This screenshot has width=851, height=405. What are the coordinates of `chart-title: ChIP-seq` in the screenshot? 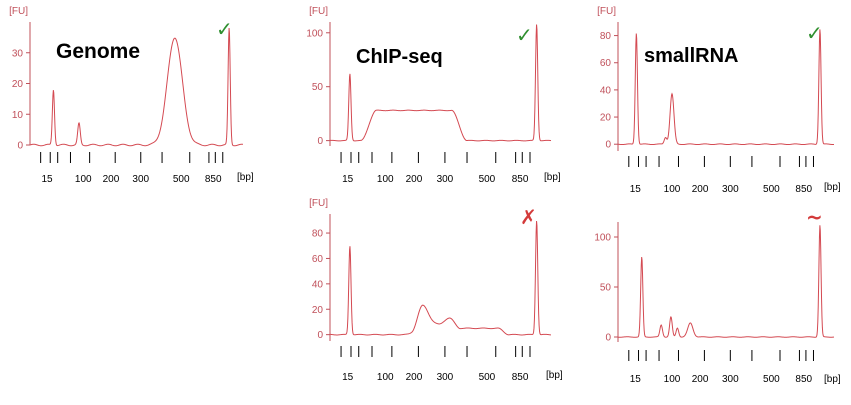 It's located at (399, 57).